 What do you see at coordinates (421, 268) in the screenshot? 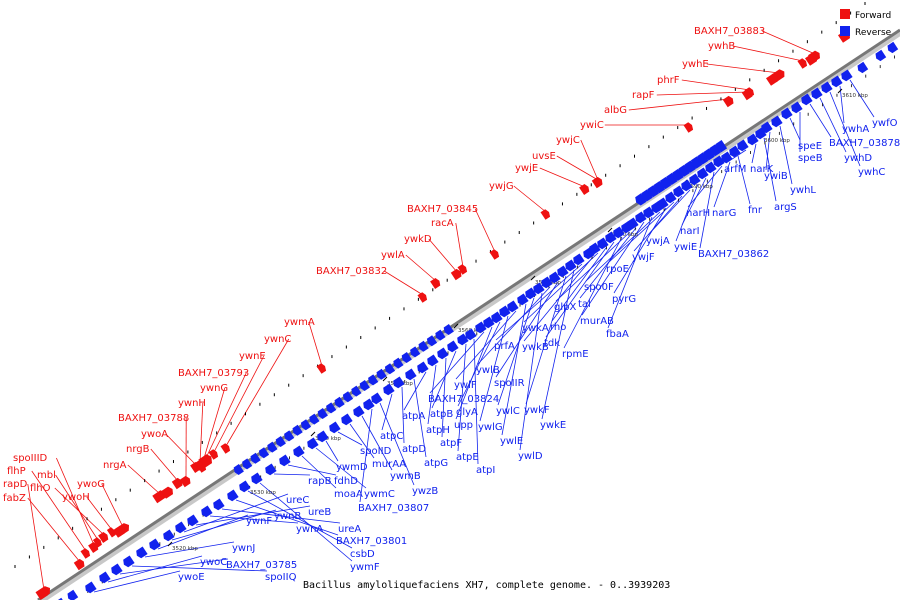
I see `forward-leader-ywla` at bounding box center [421, 268].